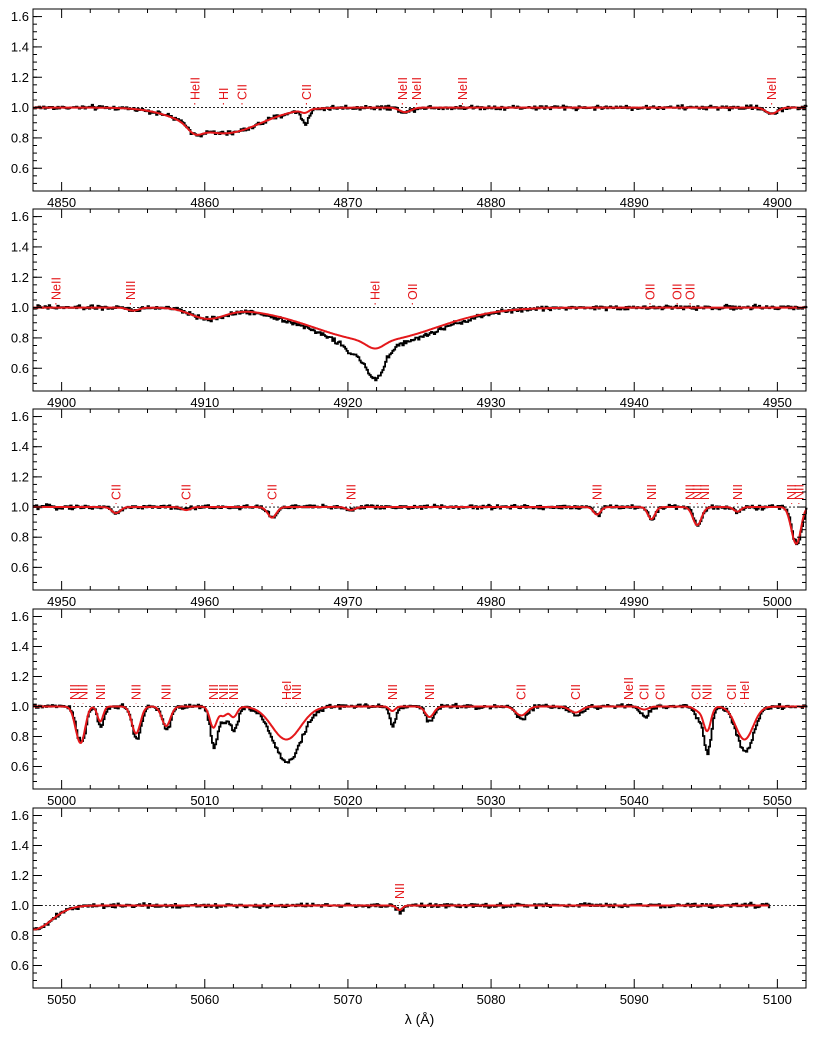 This screenshot has width=830, height=1039. What do you see at coordinates (224, 94) in the screenshot?
I see `line-id-label: HI` at bounding box center [224, 94].